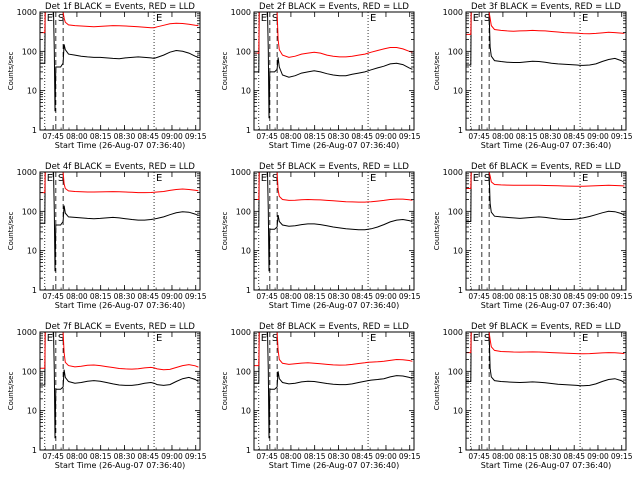 Image resolution: width=640 pixels, height=480 pixels. Describe the element at coordinates (546, 7) in the screenshot. I see `panel-title: Det 3f BLACK = Events, RED = LLD` at that location.